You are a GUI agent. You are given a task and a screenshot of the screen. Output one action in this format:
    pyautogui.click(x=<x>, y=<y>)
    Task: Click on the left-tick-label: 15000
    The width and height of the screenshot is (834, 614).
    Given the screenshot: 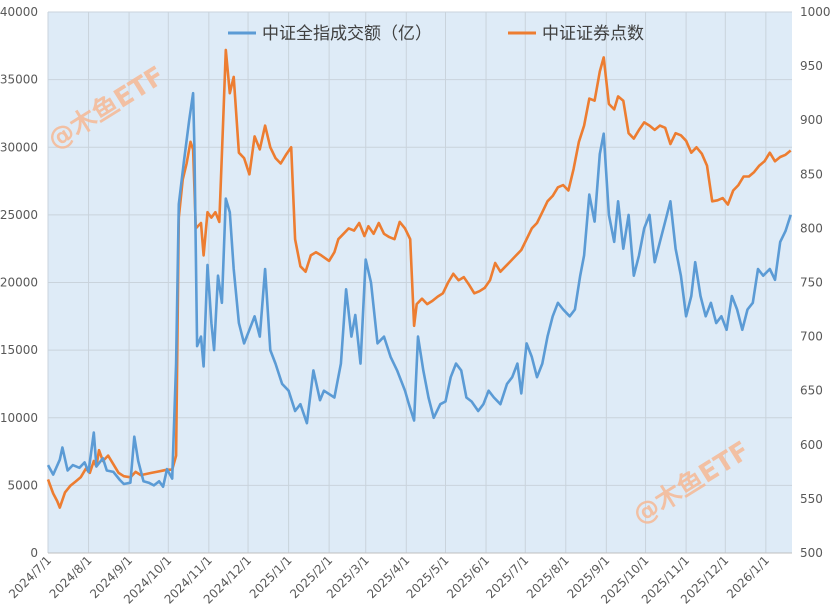 What is the action you would take?
    pyautogui.click(x=19, y=350)
    